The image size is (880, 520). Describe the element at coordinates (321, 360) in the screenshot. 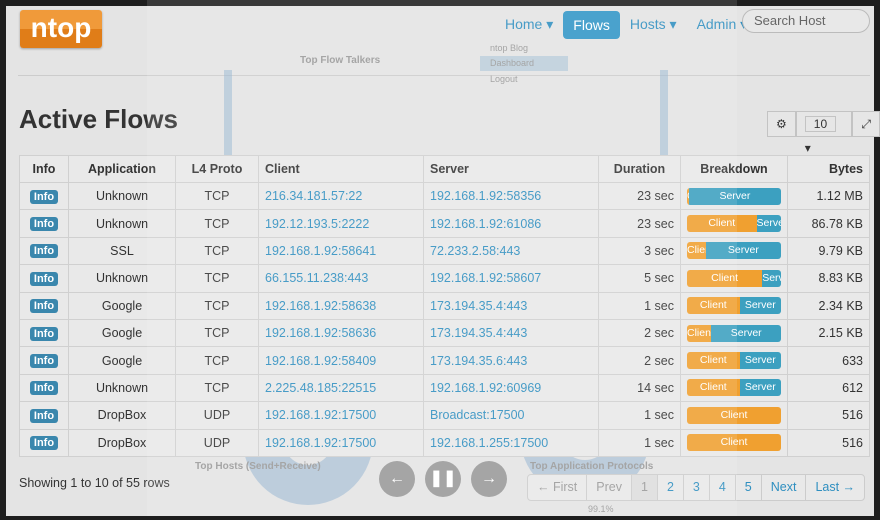

I see `client-link: 192.168.1.92:58409` at that location.